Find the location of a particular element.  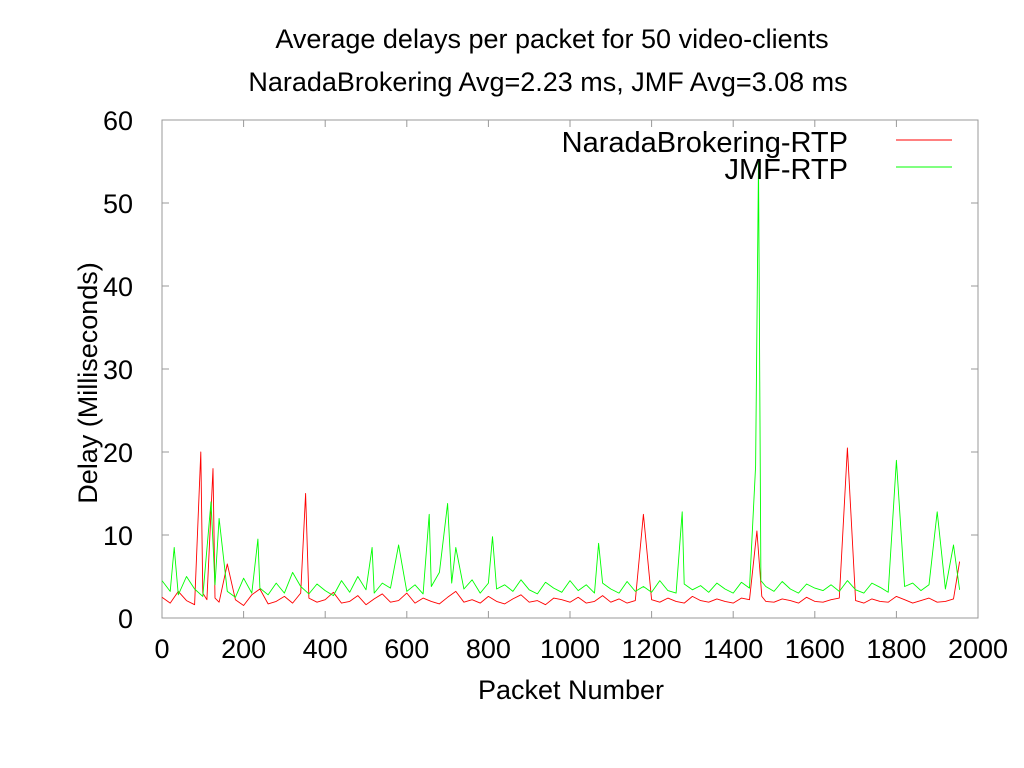

y-tick-label: 10 is located at coordinates (118, 536).